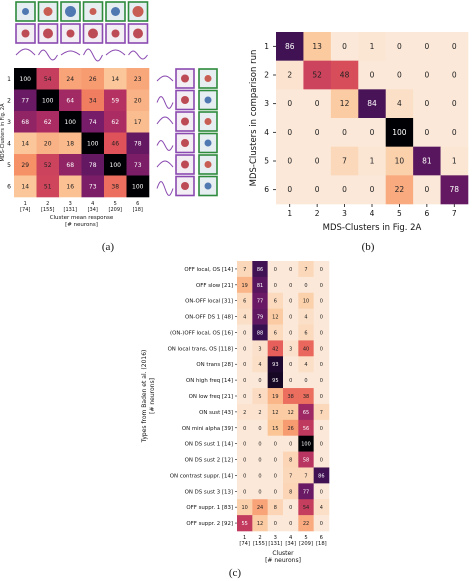 The image size is (474, 581). What do you see at coordinates (290, 544) in the screenshot?
I see `x-tick-label: [34]` at bounding box center [290, 544].